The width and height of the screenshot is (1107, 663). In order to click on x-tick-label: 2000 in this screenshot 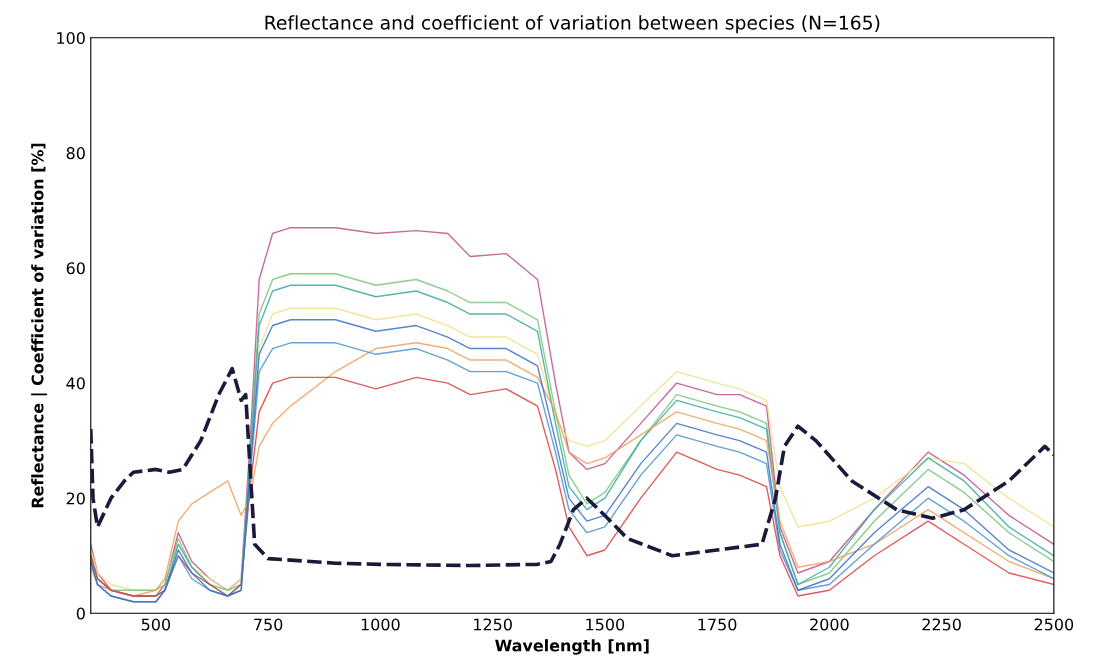, I will do `click(829, 624)`.